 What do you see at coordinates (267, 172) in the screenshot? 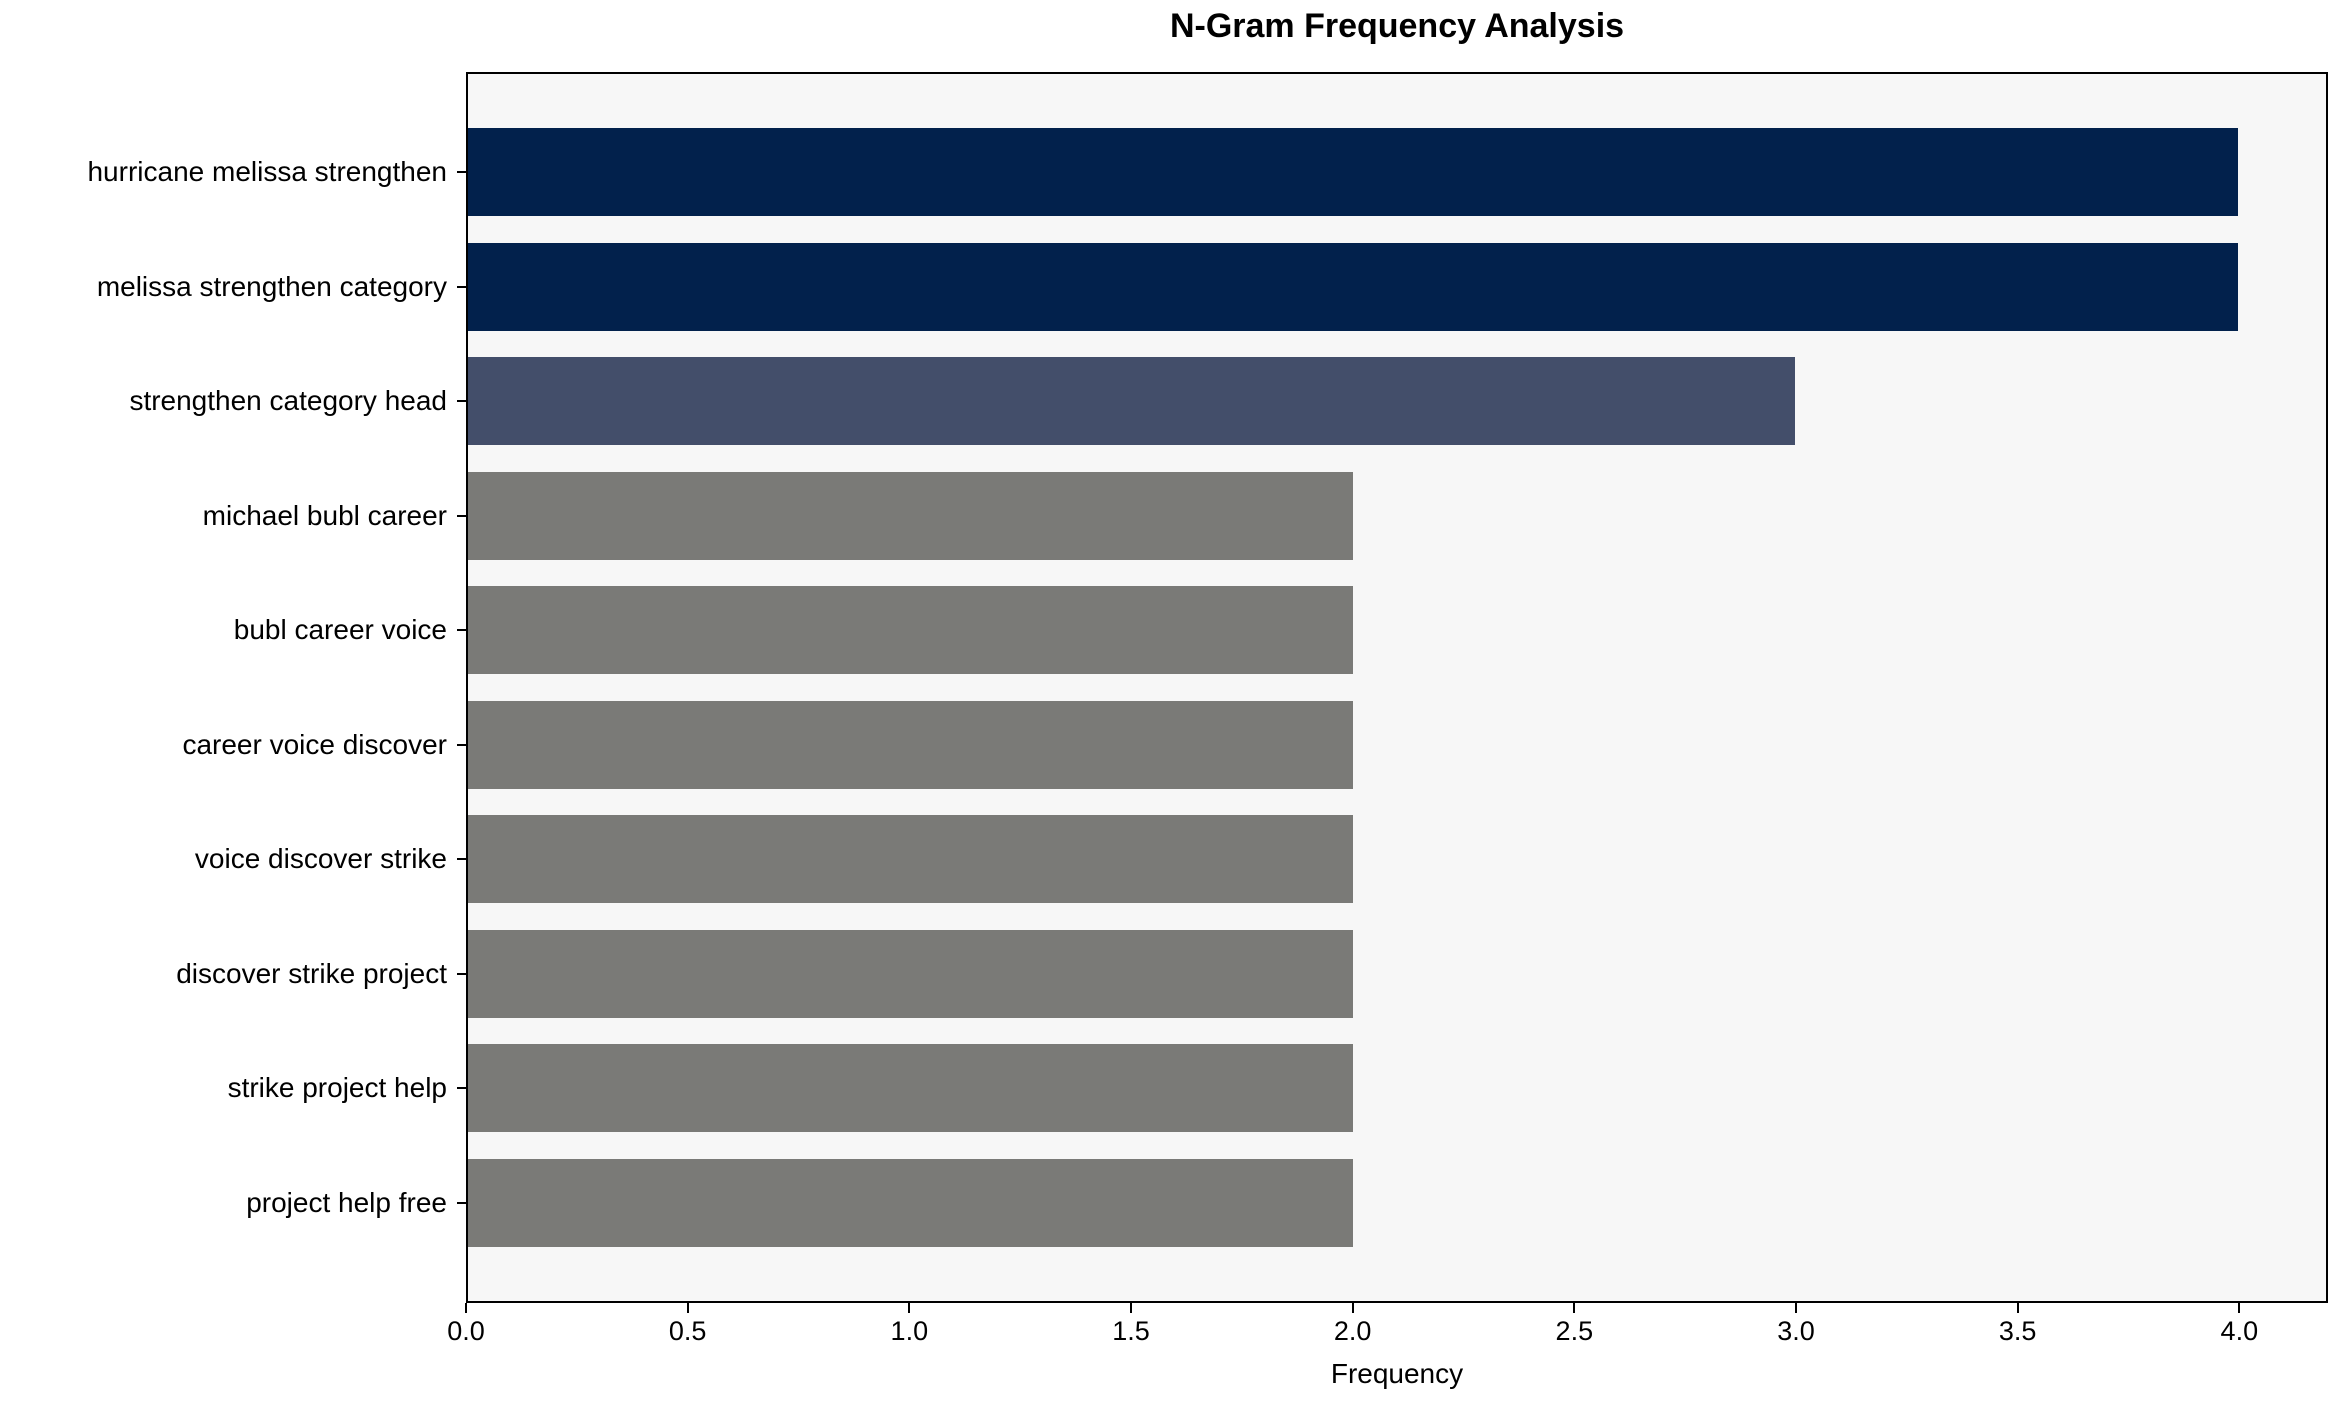
I see `y-axis-tick-label: hurricane melissa strengthen` at bounding box center [267, 172].